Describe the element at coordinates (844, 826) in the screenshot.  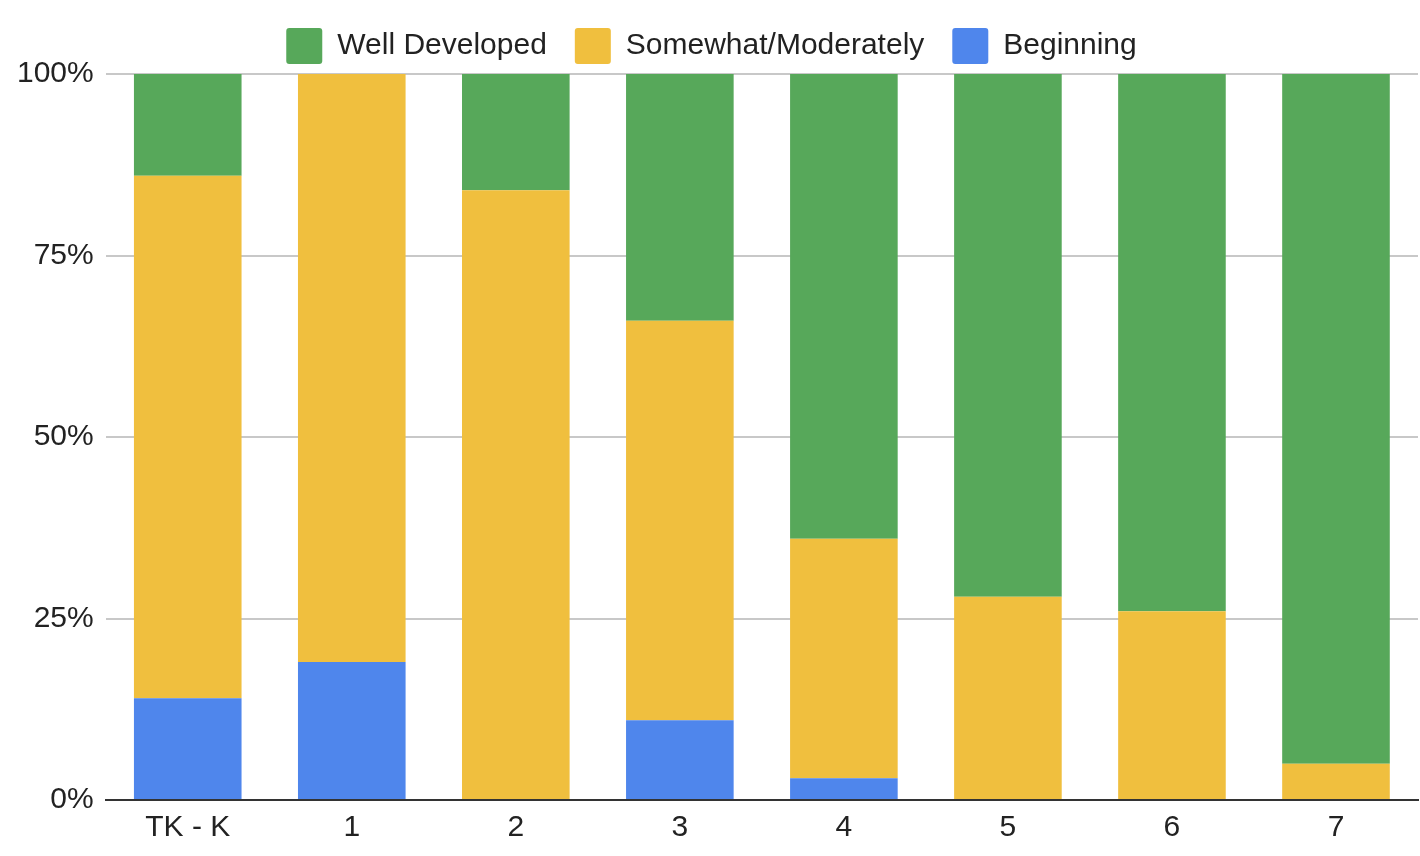
I see `x-tick-label: 4` at that location.